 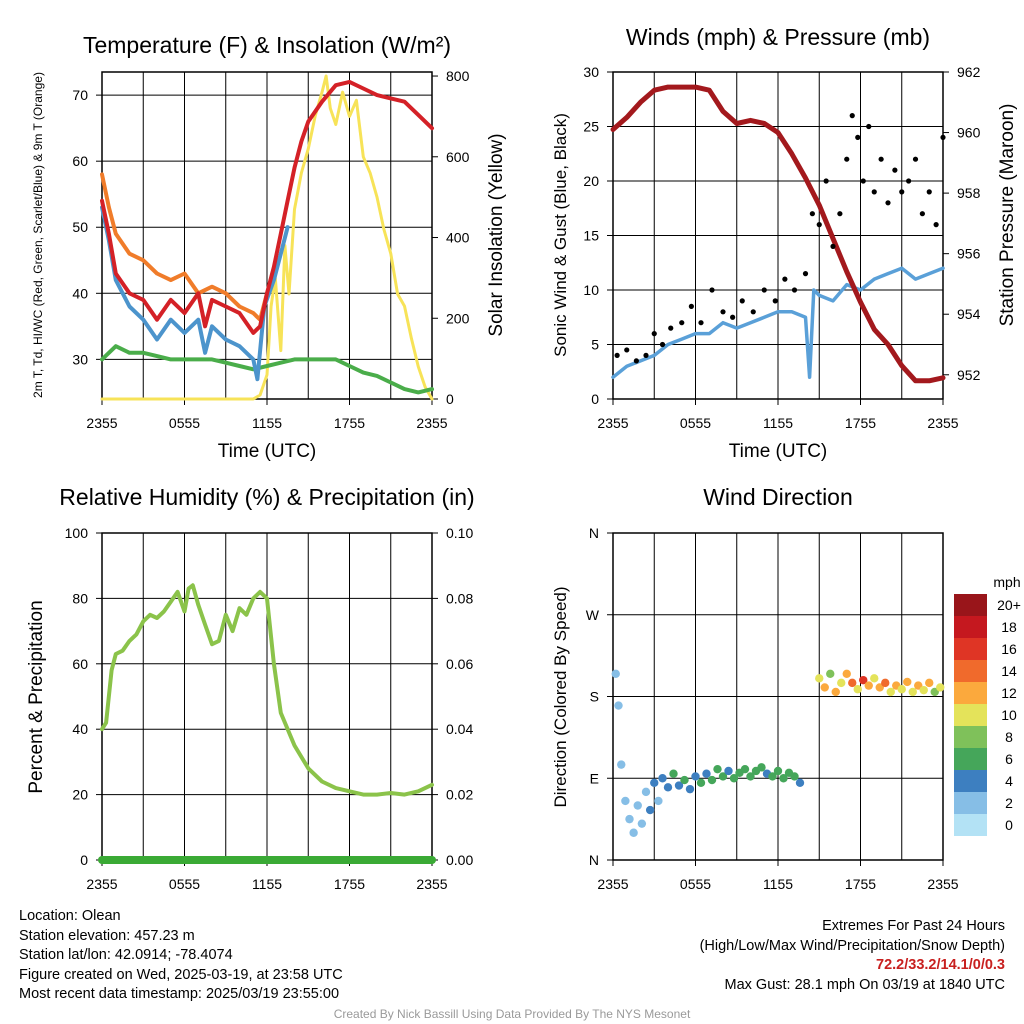 What do you see at coordinates (80, 598) in the screenshot?
I see `y-tick-label: 80` at bounding box center [80, 598].